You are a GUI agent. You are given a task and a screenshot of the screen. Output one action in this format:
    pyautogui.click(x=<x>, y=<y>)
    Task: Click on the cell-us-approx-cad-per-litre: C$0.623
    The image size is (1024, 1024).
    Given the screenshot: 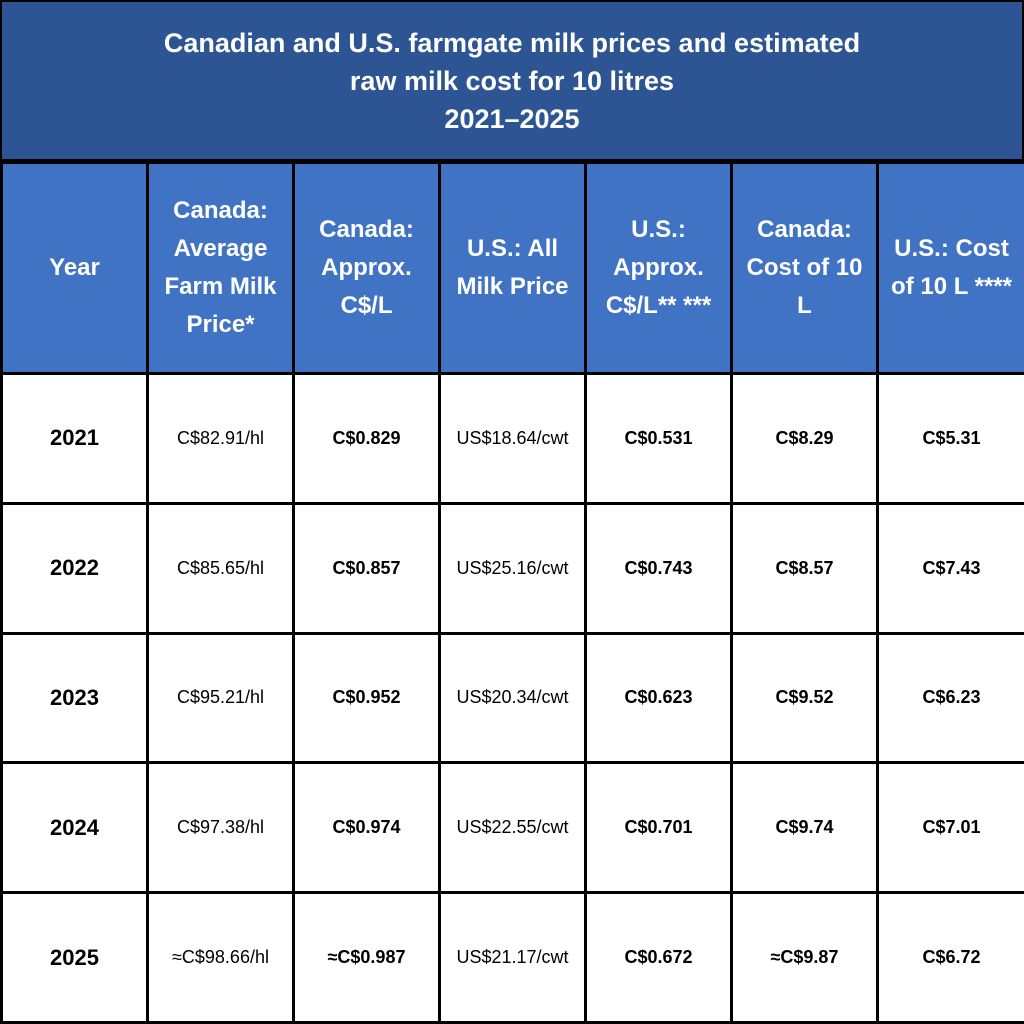 What is the action you would take?
    pyautogui.click(x=658, y=698)
    